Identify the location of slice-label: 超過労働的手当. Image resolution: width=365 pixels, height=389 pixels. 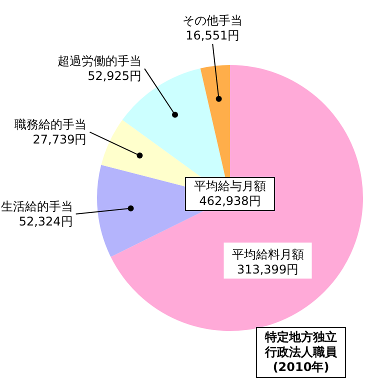
(100, 61).